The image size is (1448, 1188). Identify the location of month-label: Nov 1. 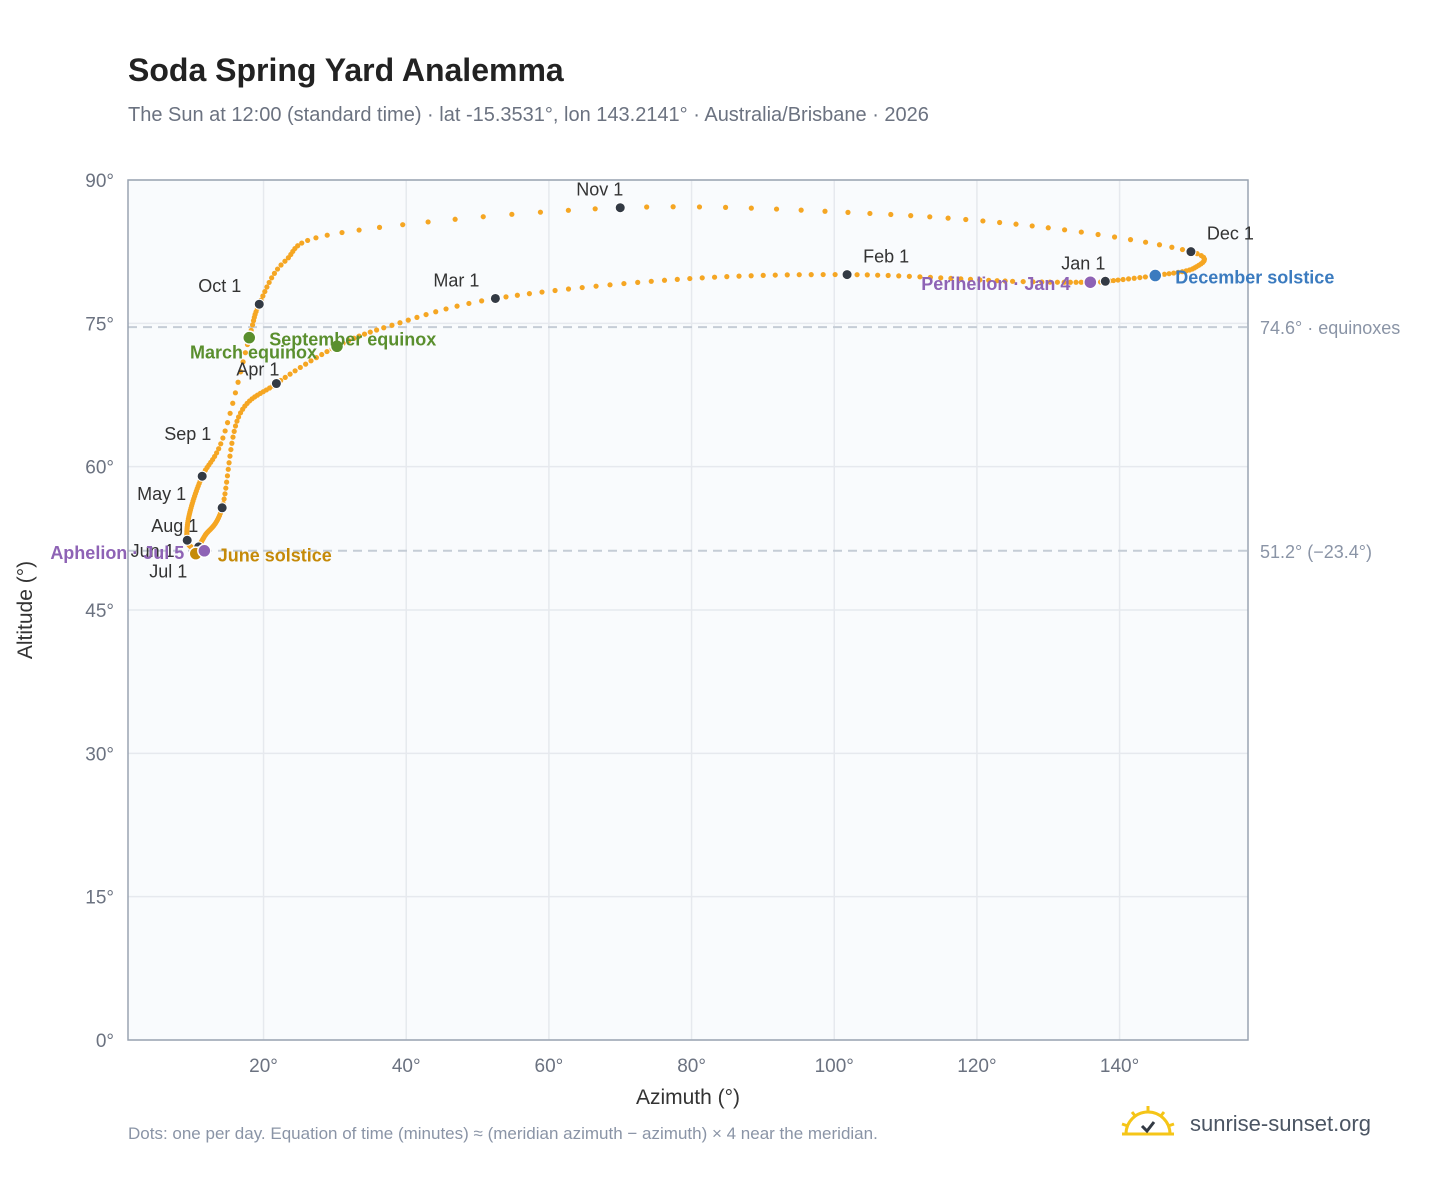
(599, 190).